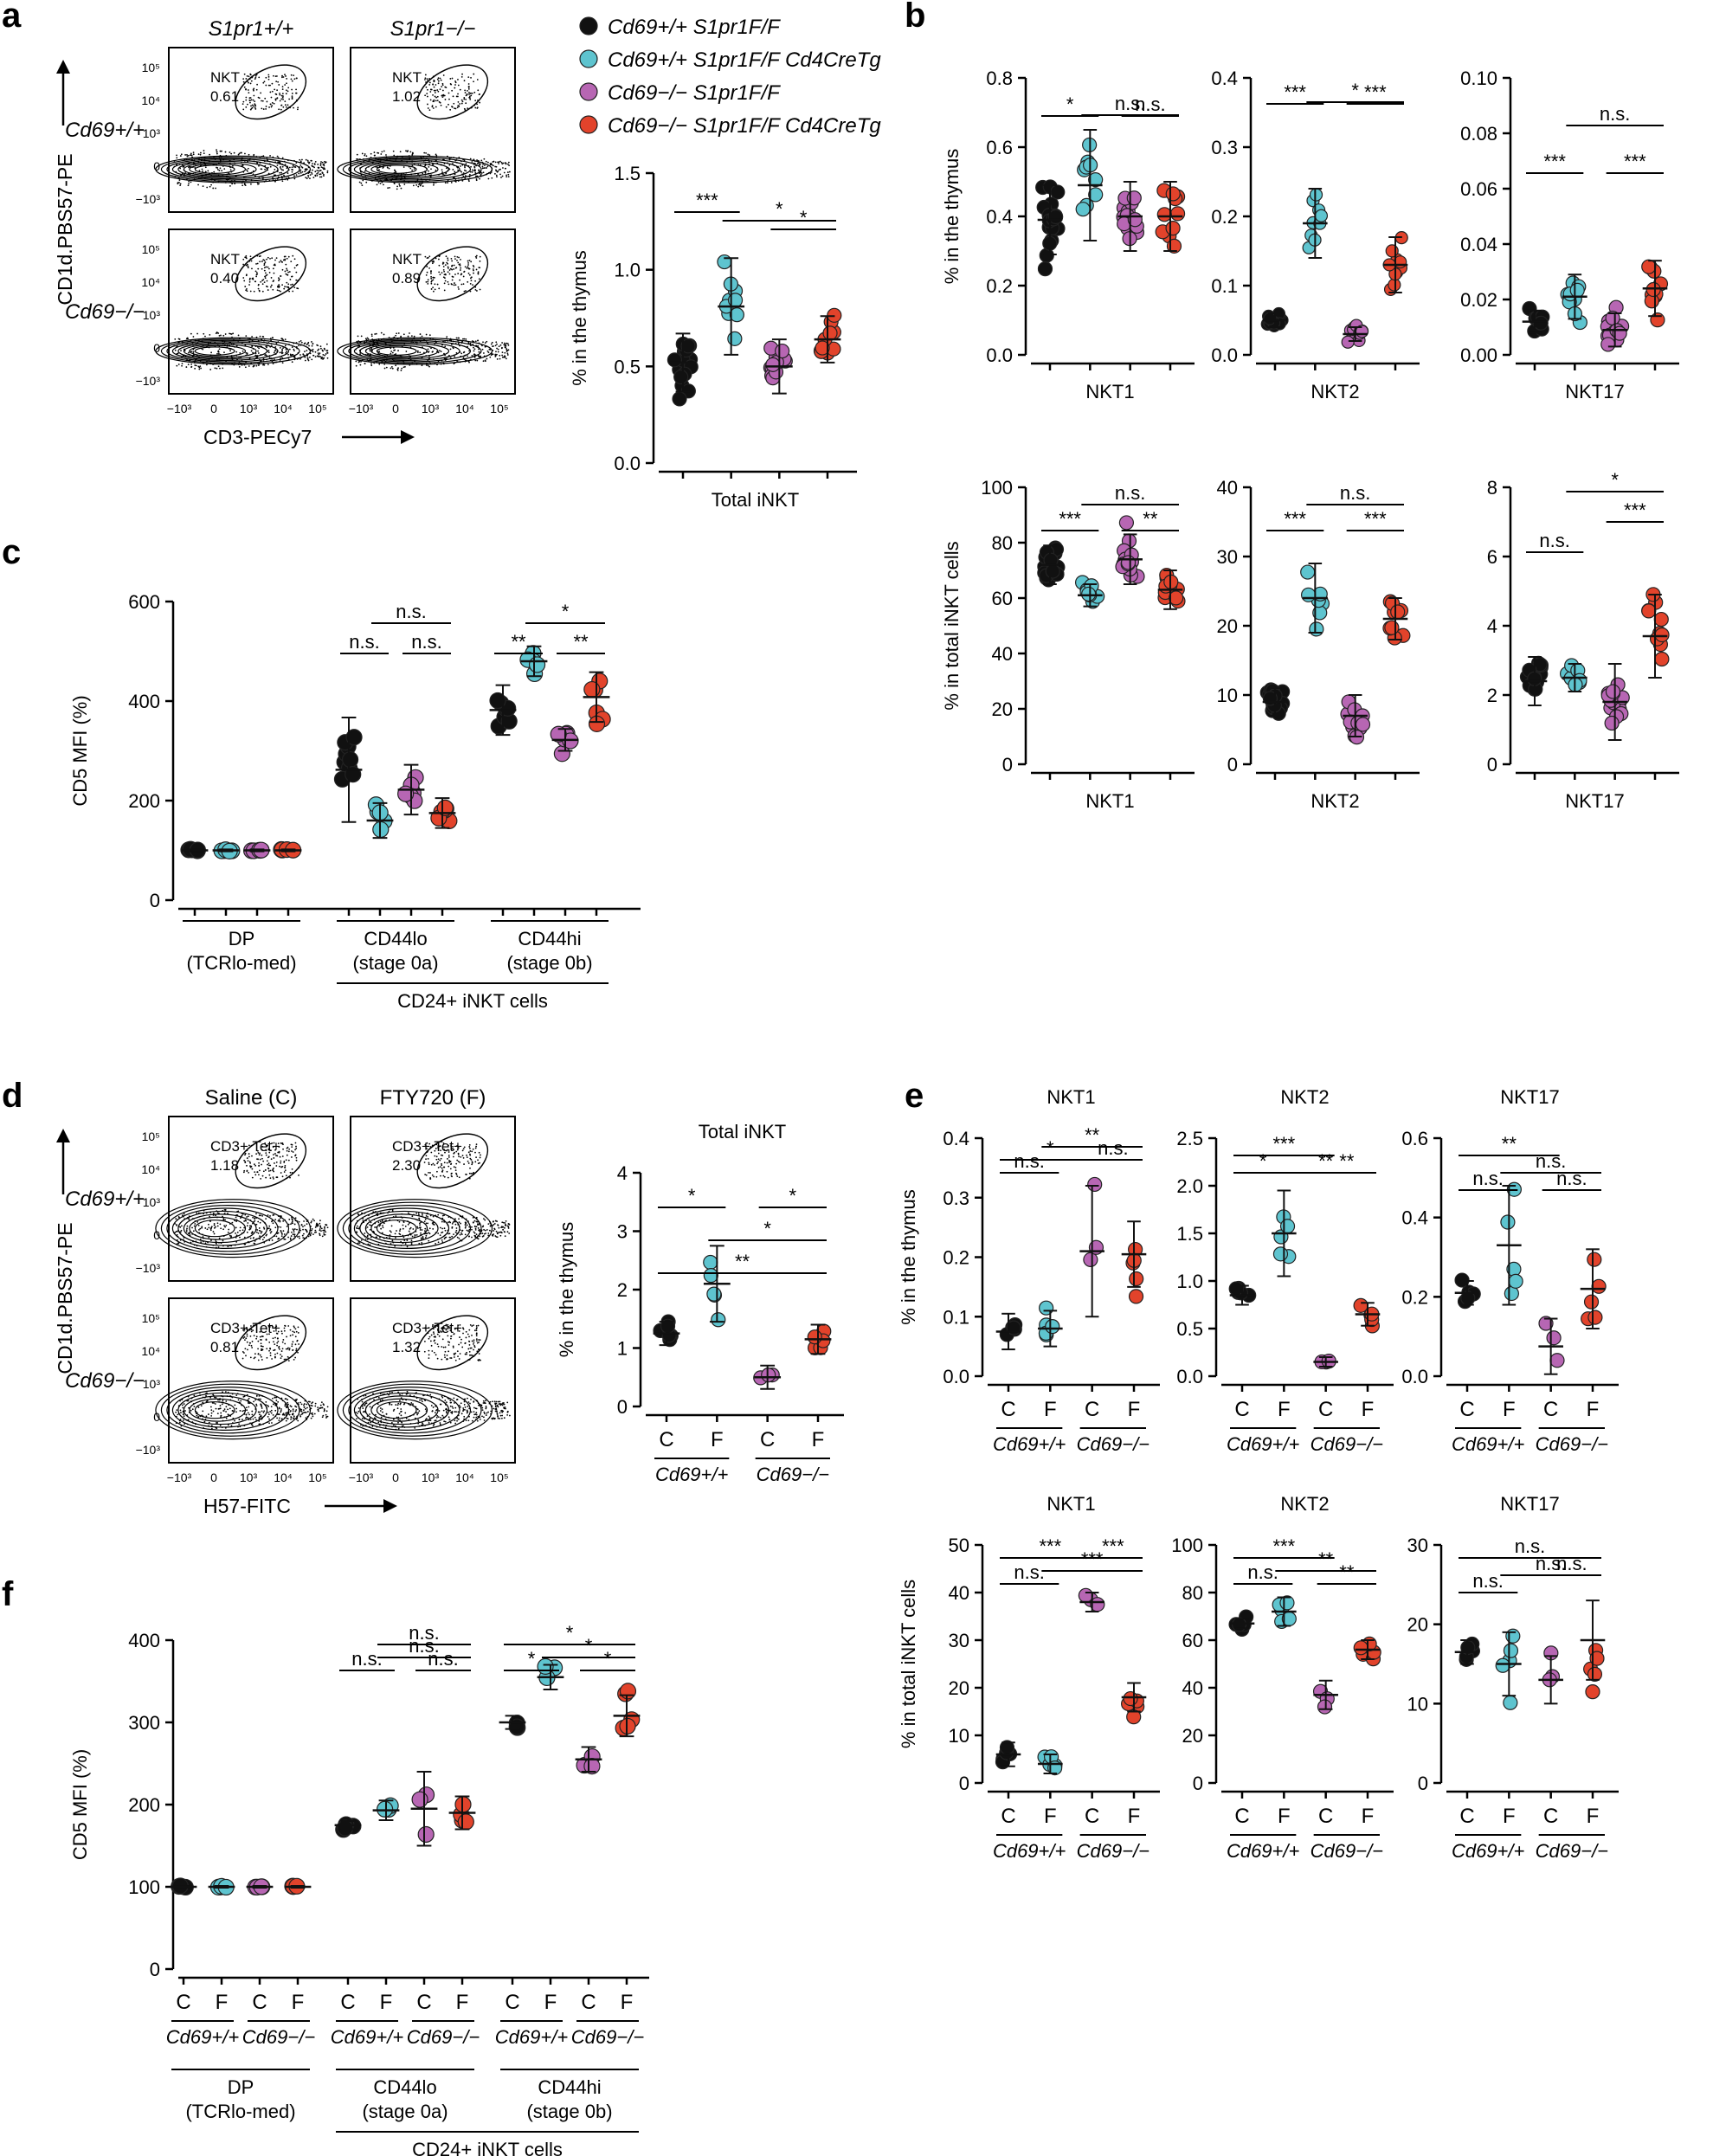  What do you see at coordinates (694, 93) in the screenshot?
I see `legend-label: Cd69−/− S1pr1F/F` at bounding box center [694, 93].